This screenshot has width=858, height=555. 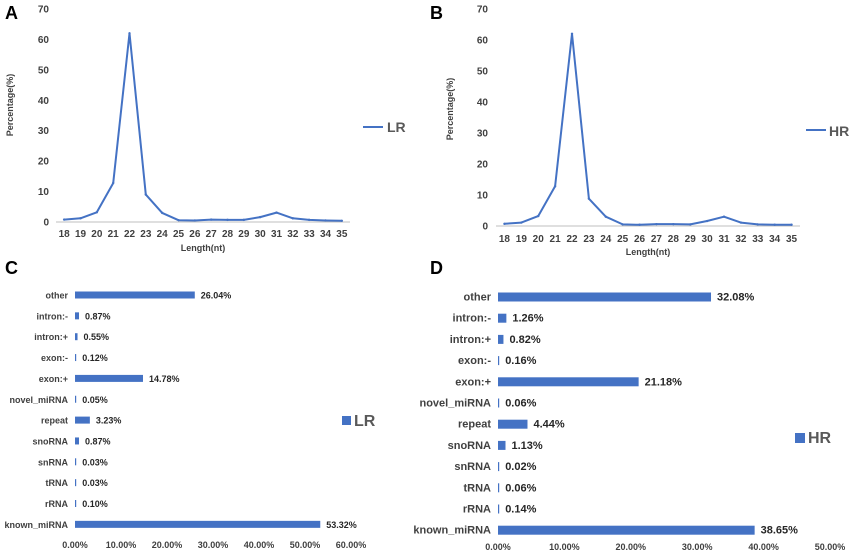 What do you see at coordinates (11, 268) in the screenshot?
I see `panel-letter-c: C` at bounding box center [11, 268].